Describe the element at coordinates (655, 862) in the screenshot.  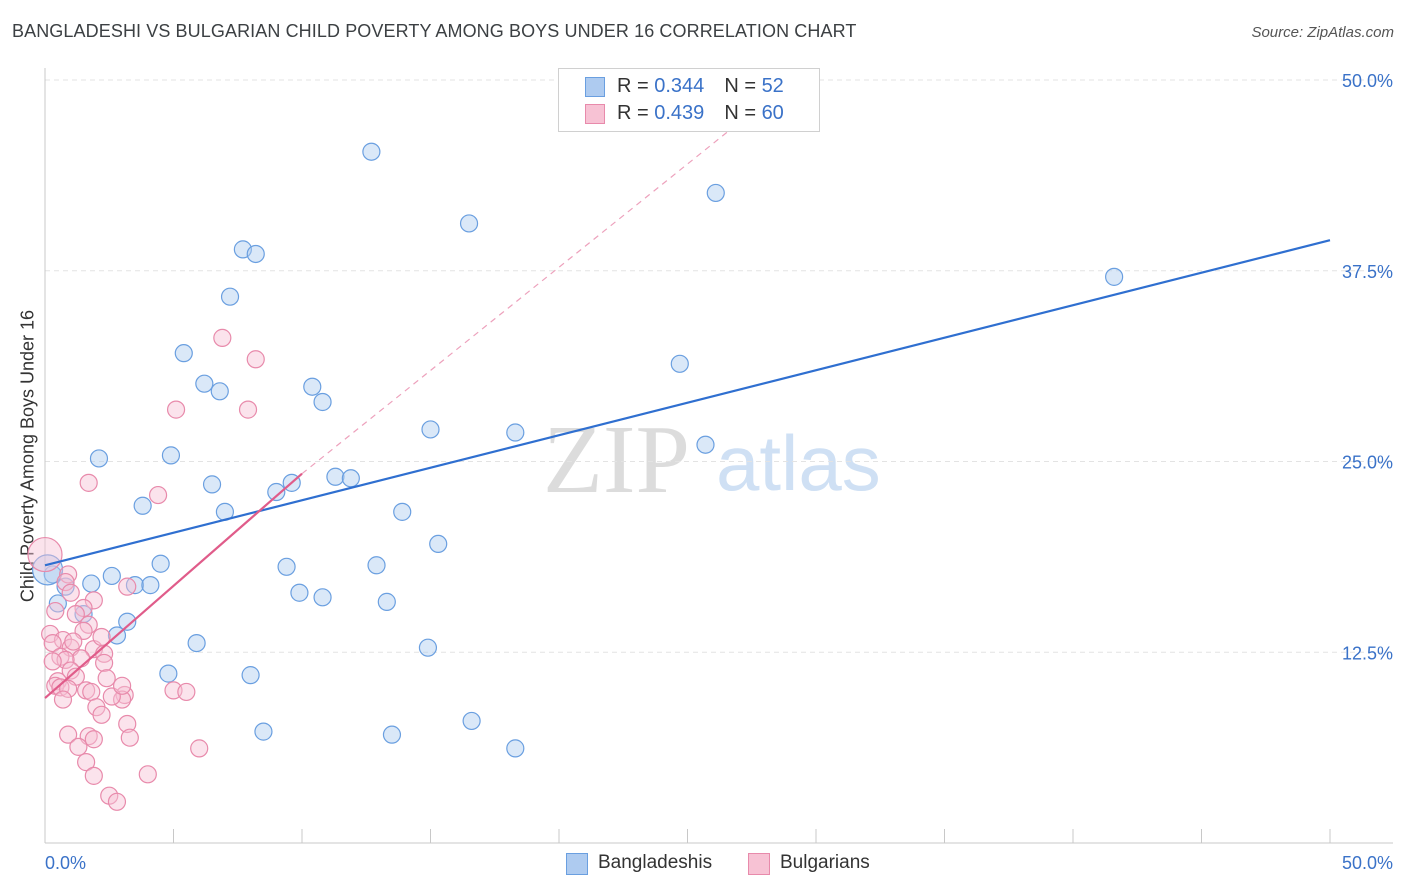
I see `bottom-legend-label: Bangladeshis` at that location.